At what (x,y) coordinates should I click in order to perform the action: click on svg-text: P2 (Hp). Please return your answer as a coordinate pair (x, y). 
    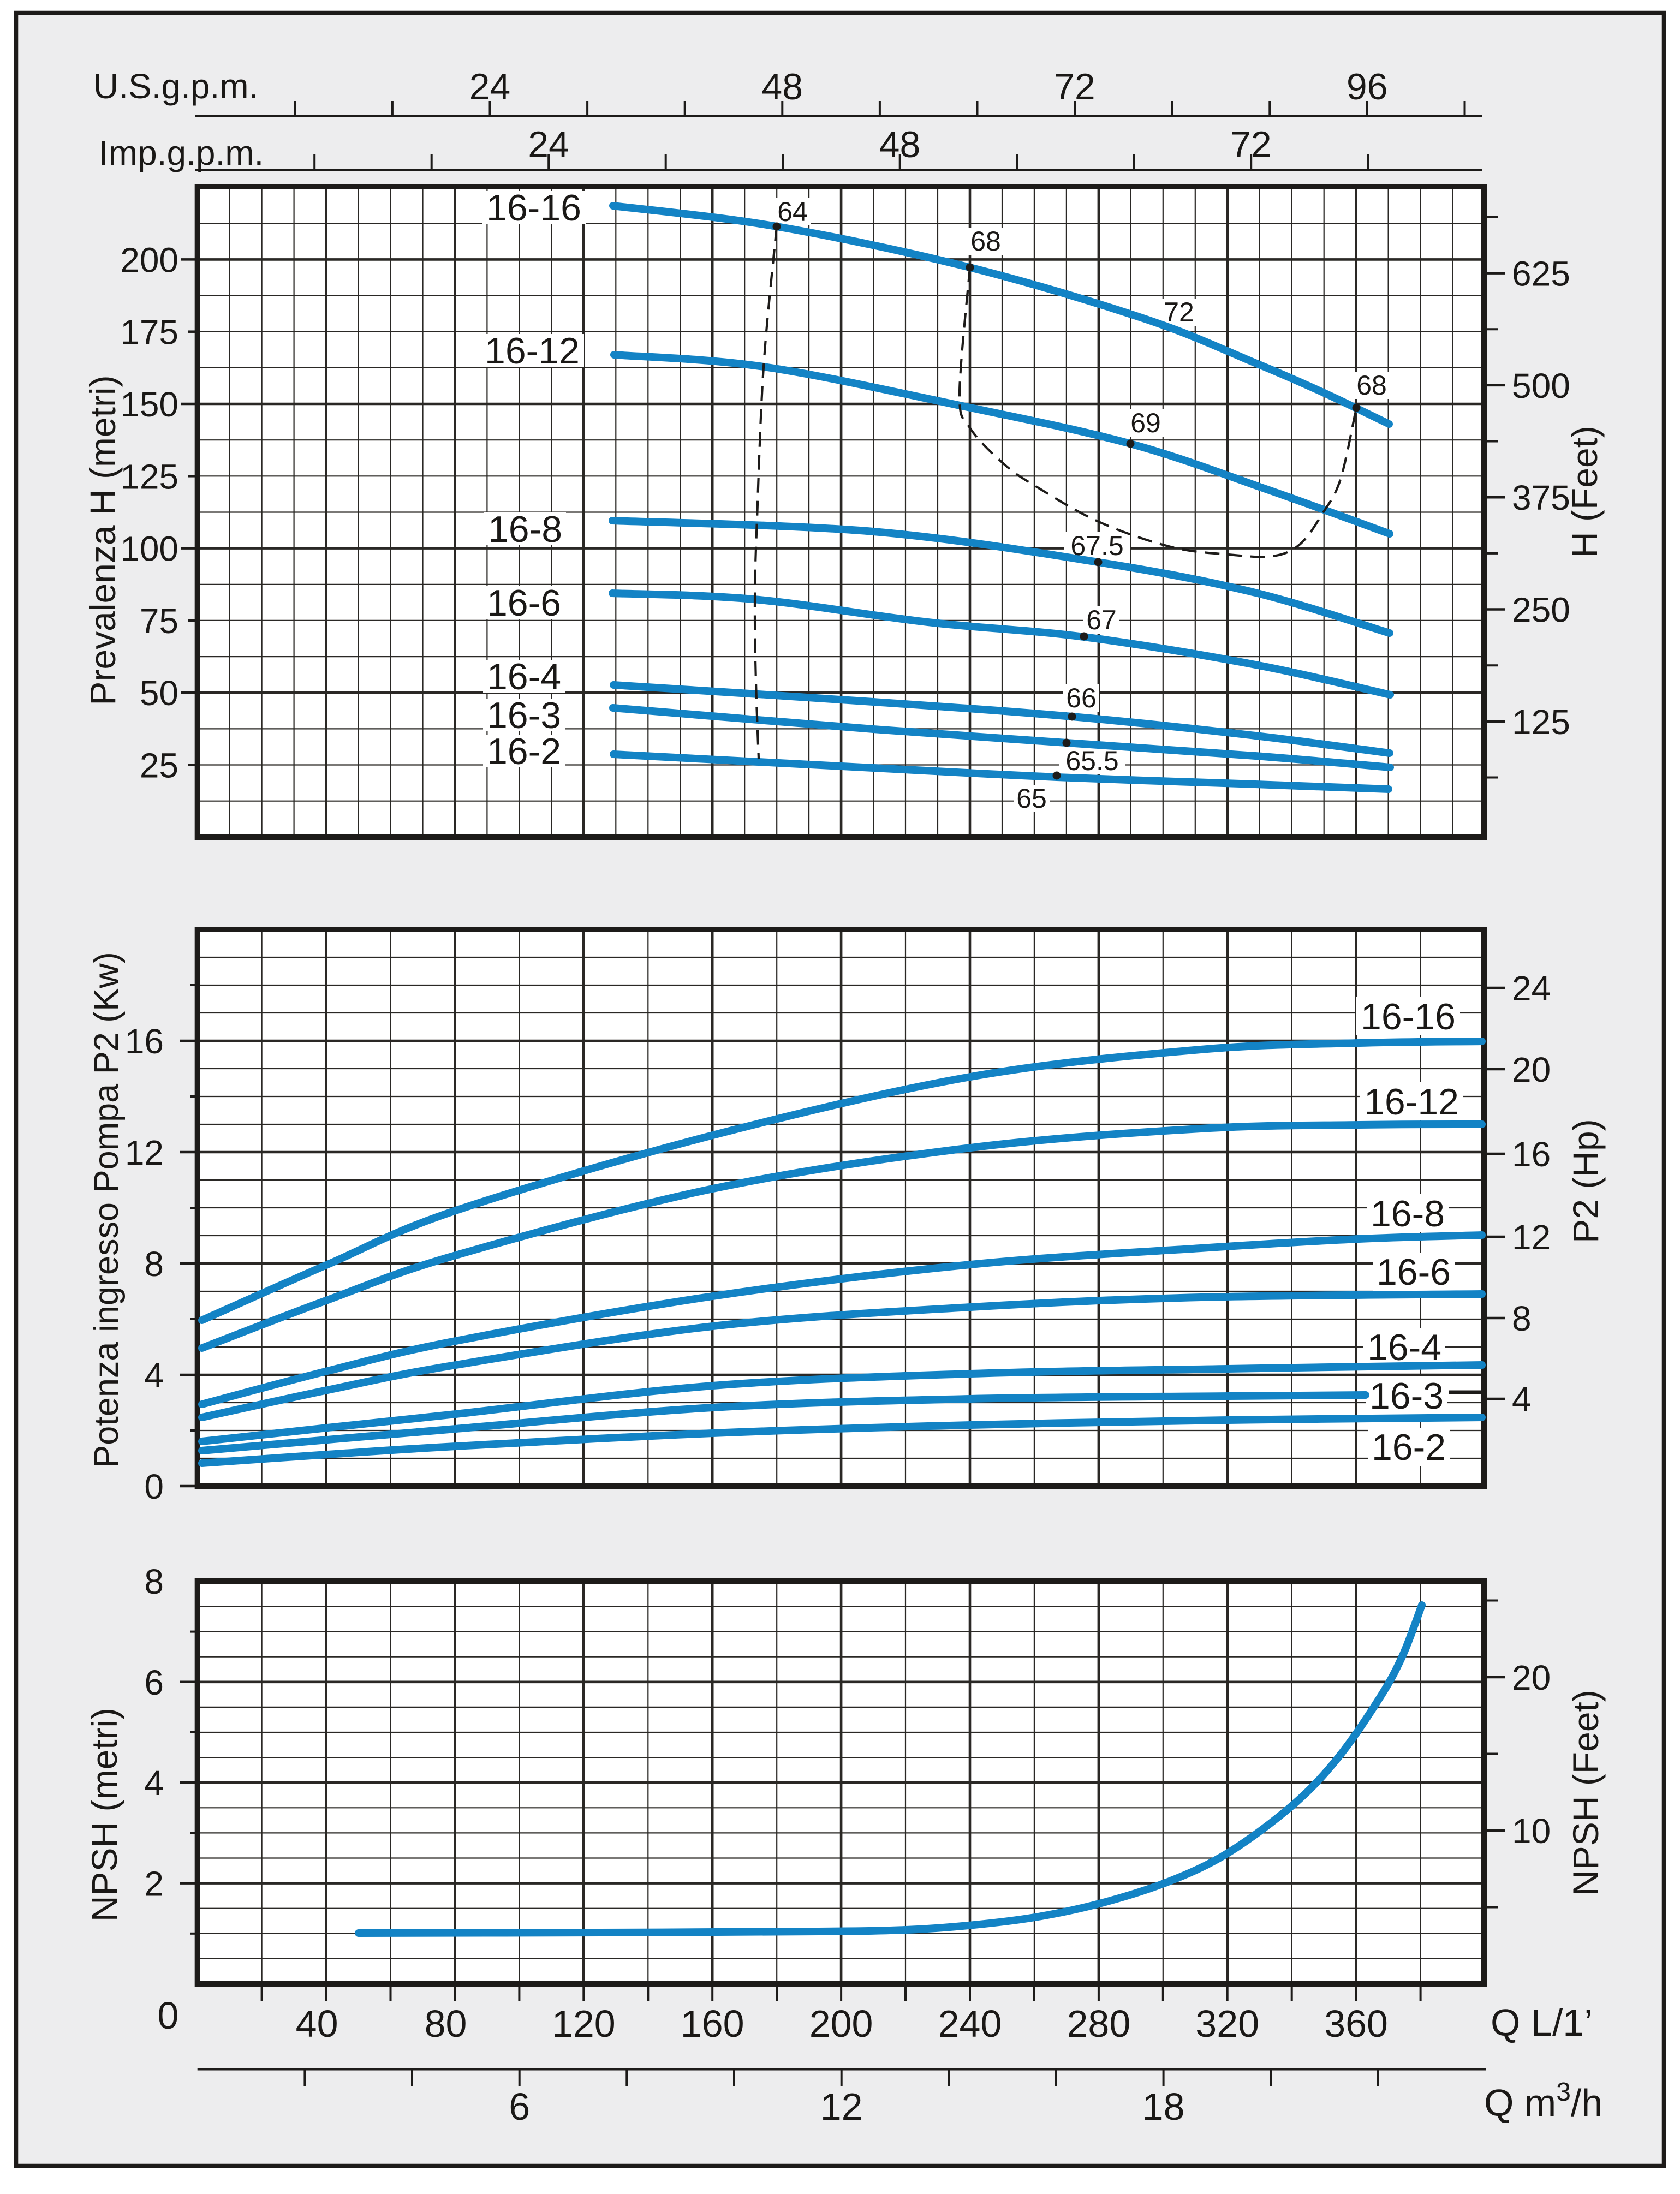
    Looking at the image, I should click on (1585, 1181).